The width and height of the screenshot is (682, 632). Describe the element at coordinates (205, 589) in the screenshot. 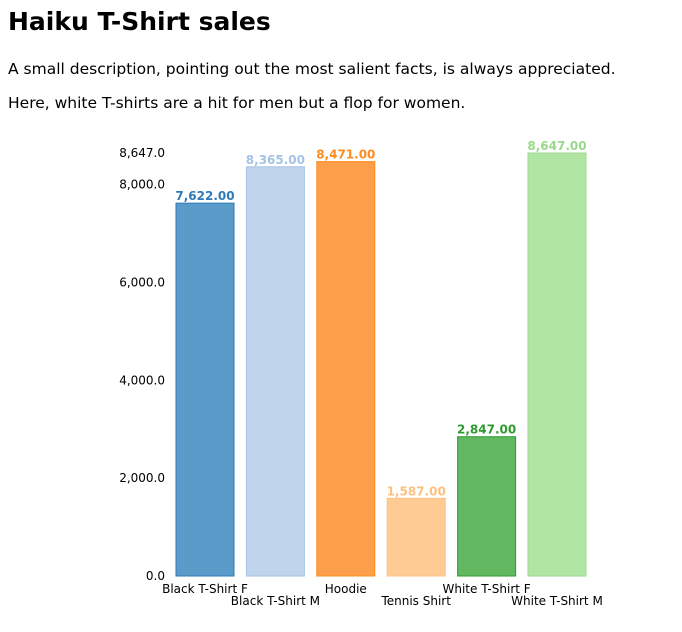

I see `x-category-label: Black T-Shirt F` at that location.